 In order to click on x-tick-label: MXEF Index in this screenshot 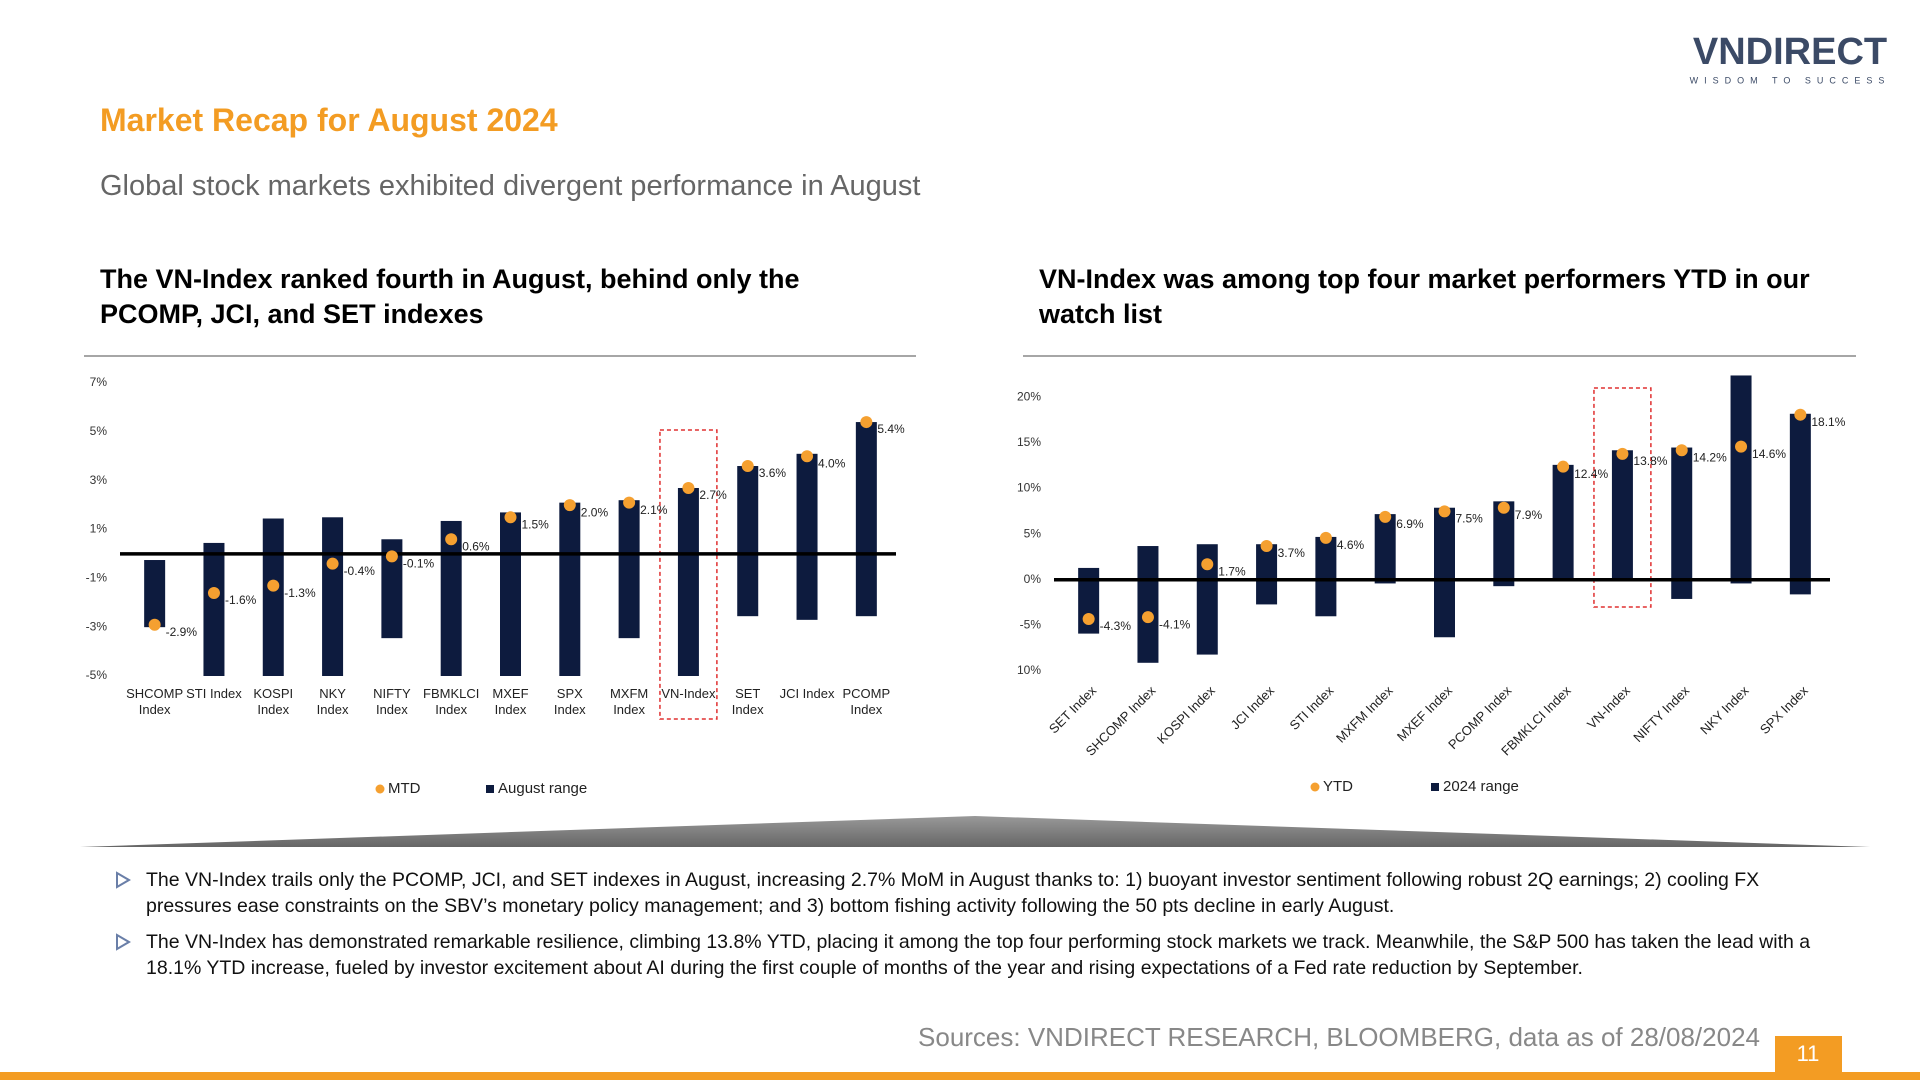, I will do `click(510, 701)`.